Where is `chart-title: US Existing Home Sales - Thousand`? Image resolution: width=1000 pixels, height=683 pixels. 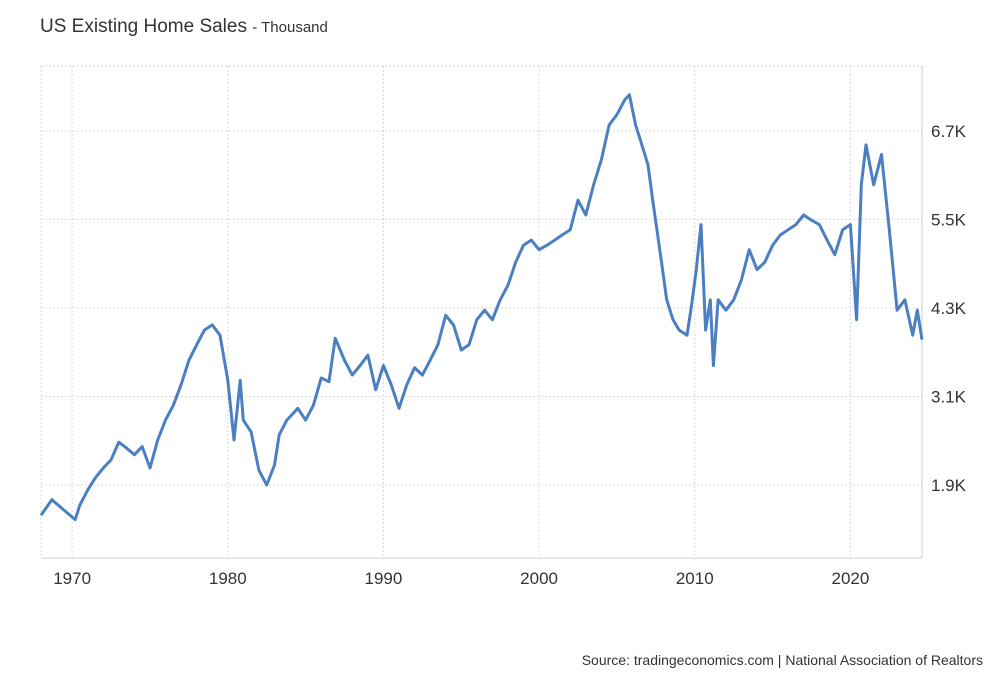 chart-title: US Existing Home Sales - Thousand is located at coordinates (184, 27).